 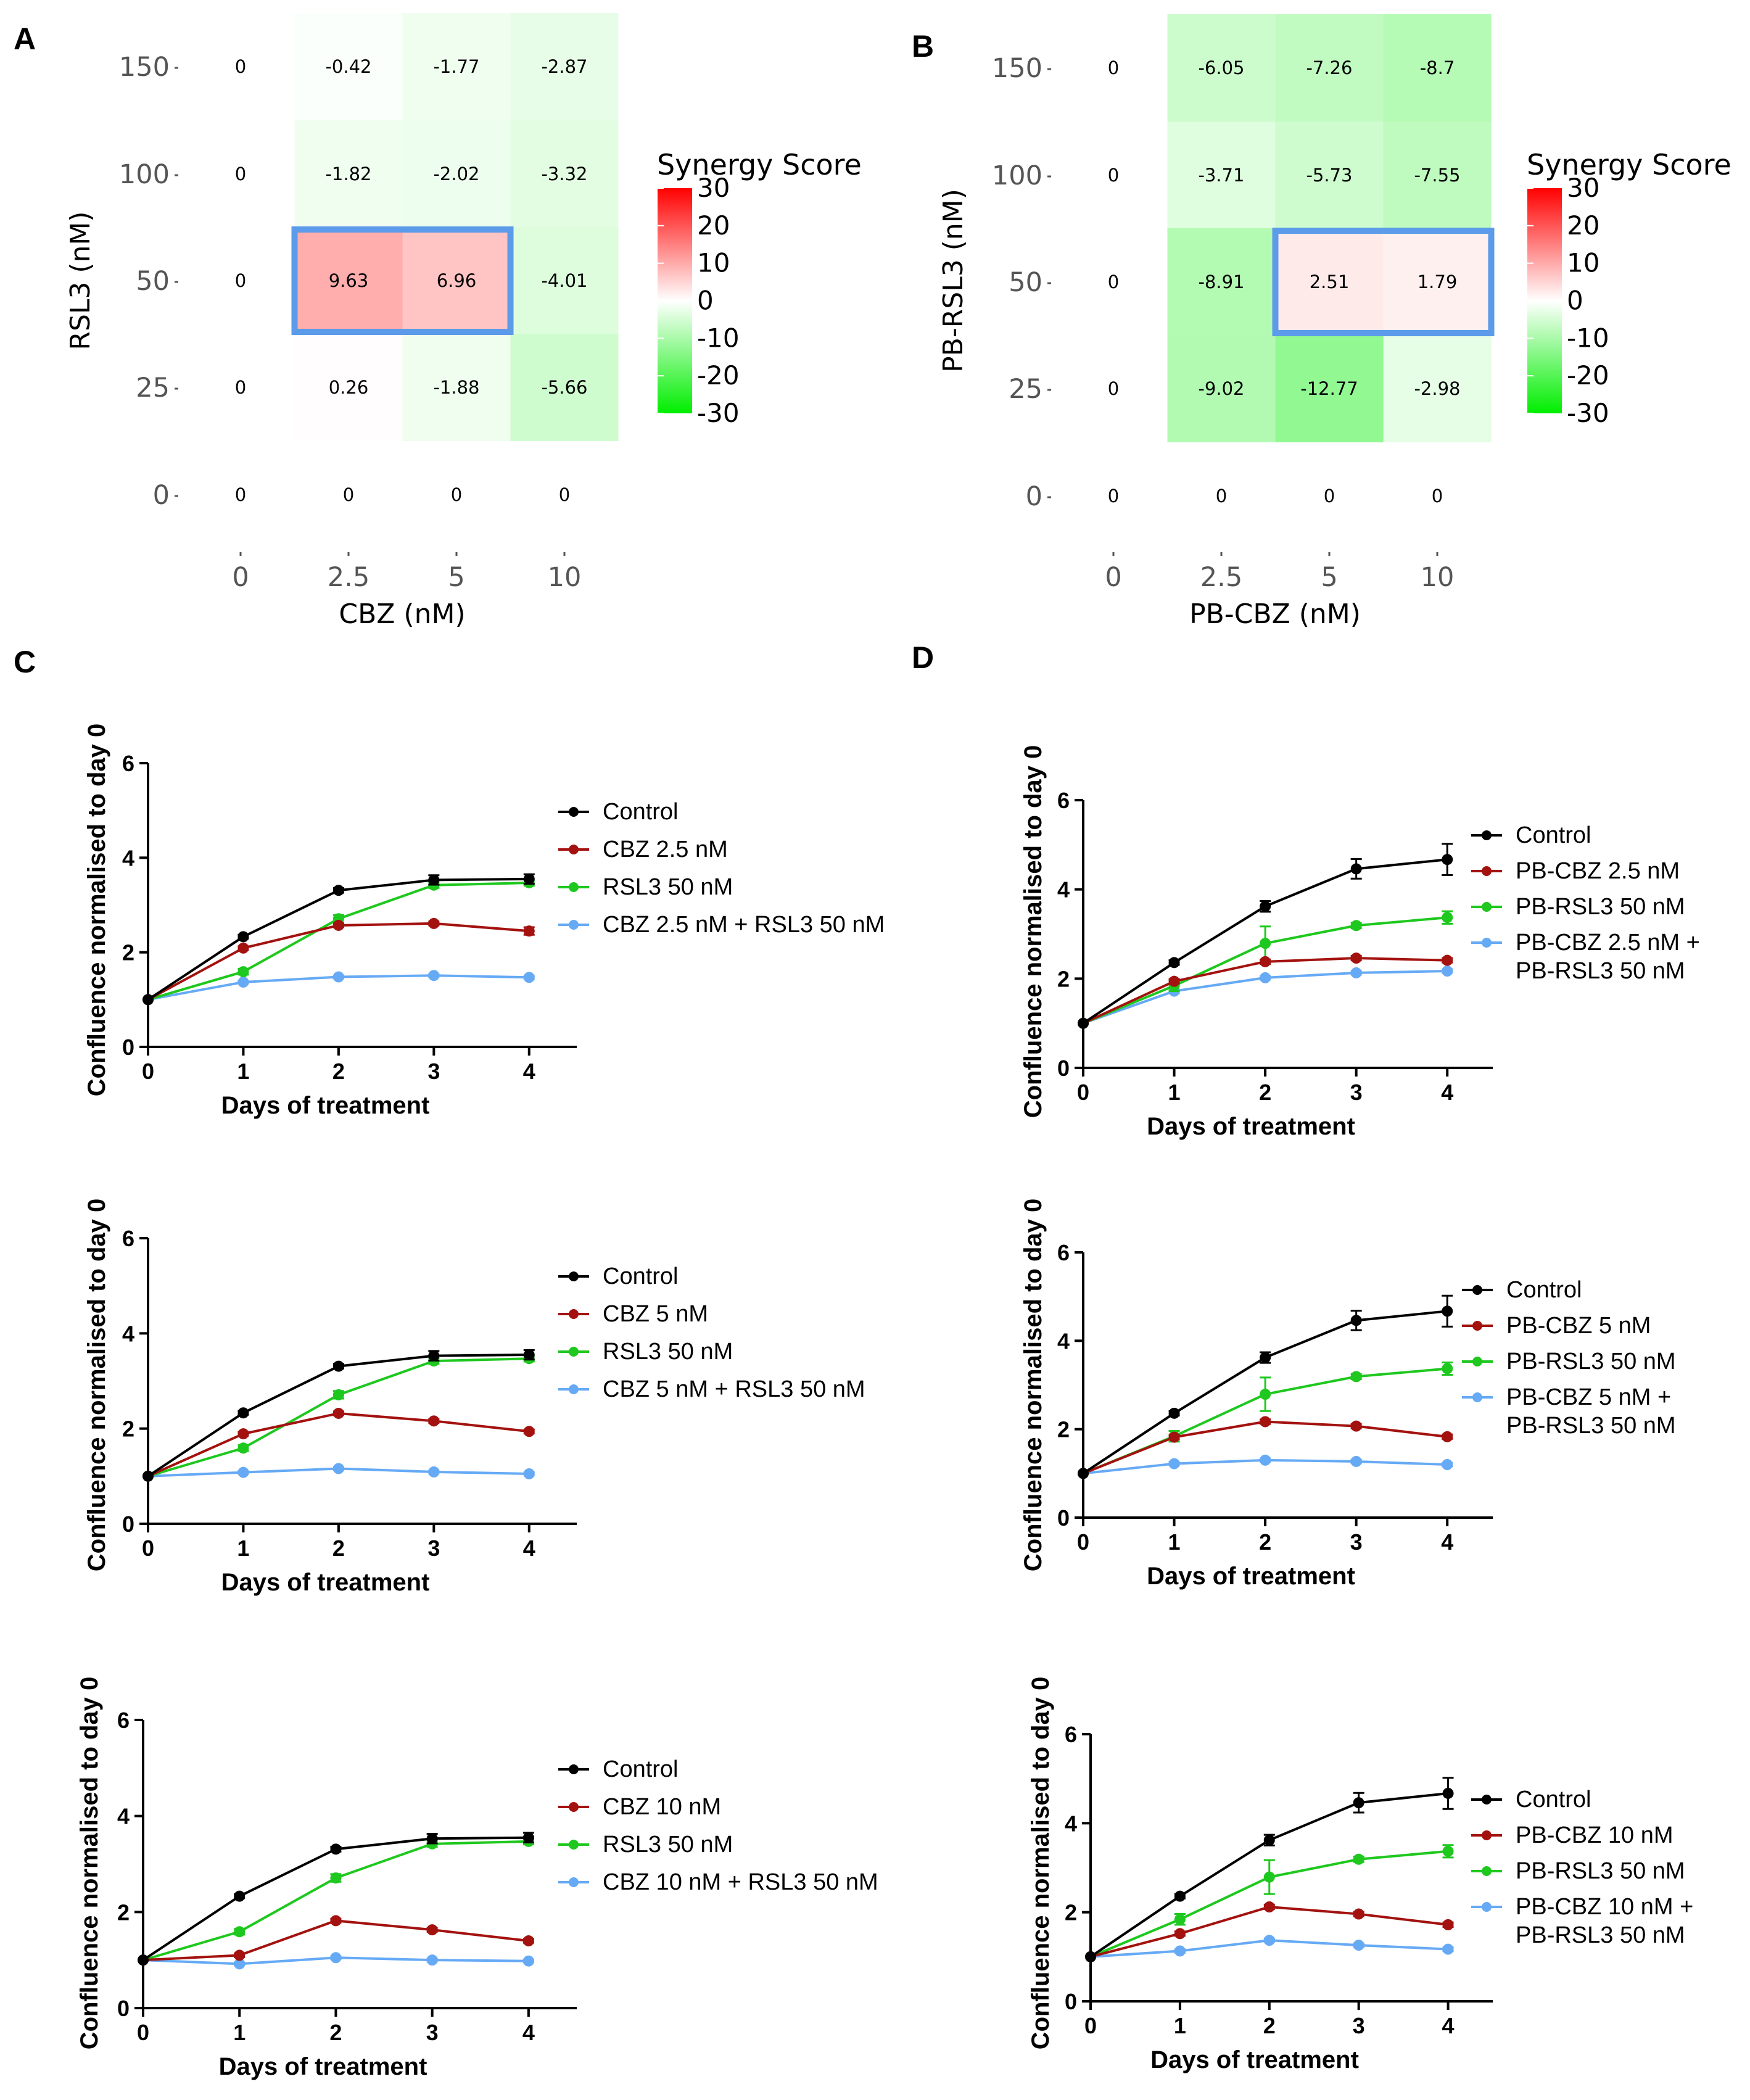 What do you see at coordinates (655, 1314) in the screenshot?
I see `legend-label: CBZ 5 nM` at bounding box center [655, 1314].